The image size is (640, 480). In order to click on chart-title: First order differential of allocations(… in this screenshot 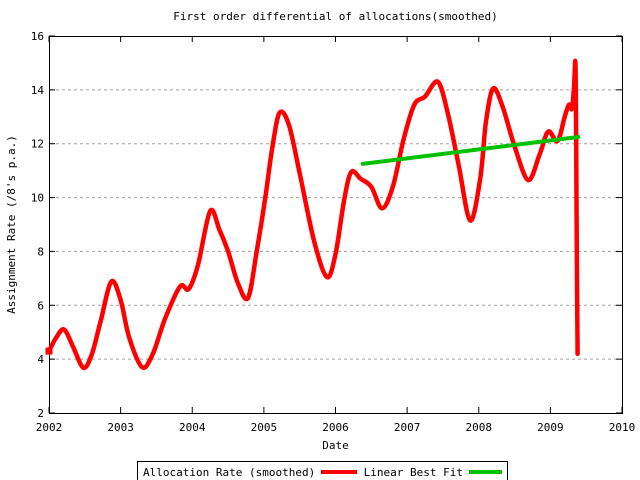, I will do `click(335, 16)`.